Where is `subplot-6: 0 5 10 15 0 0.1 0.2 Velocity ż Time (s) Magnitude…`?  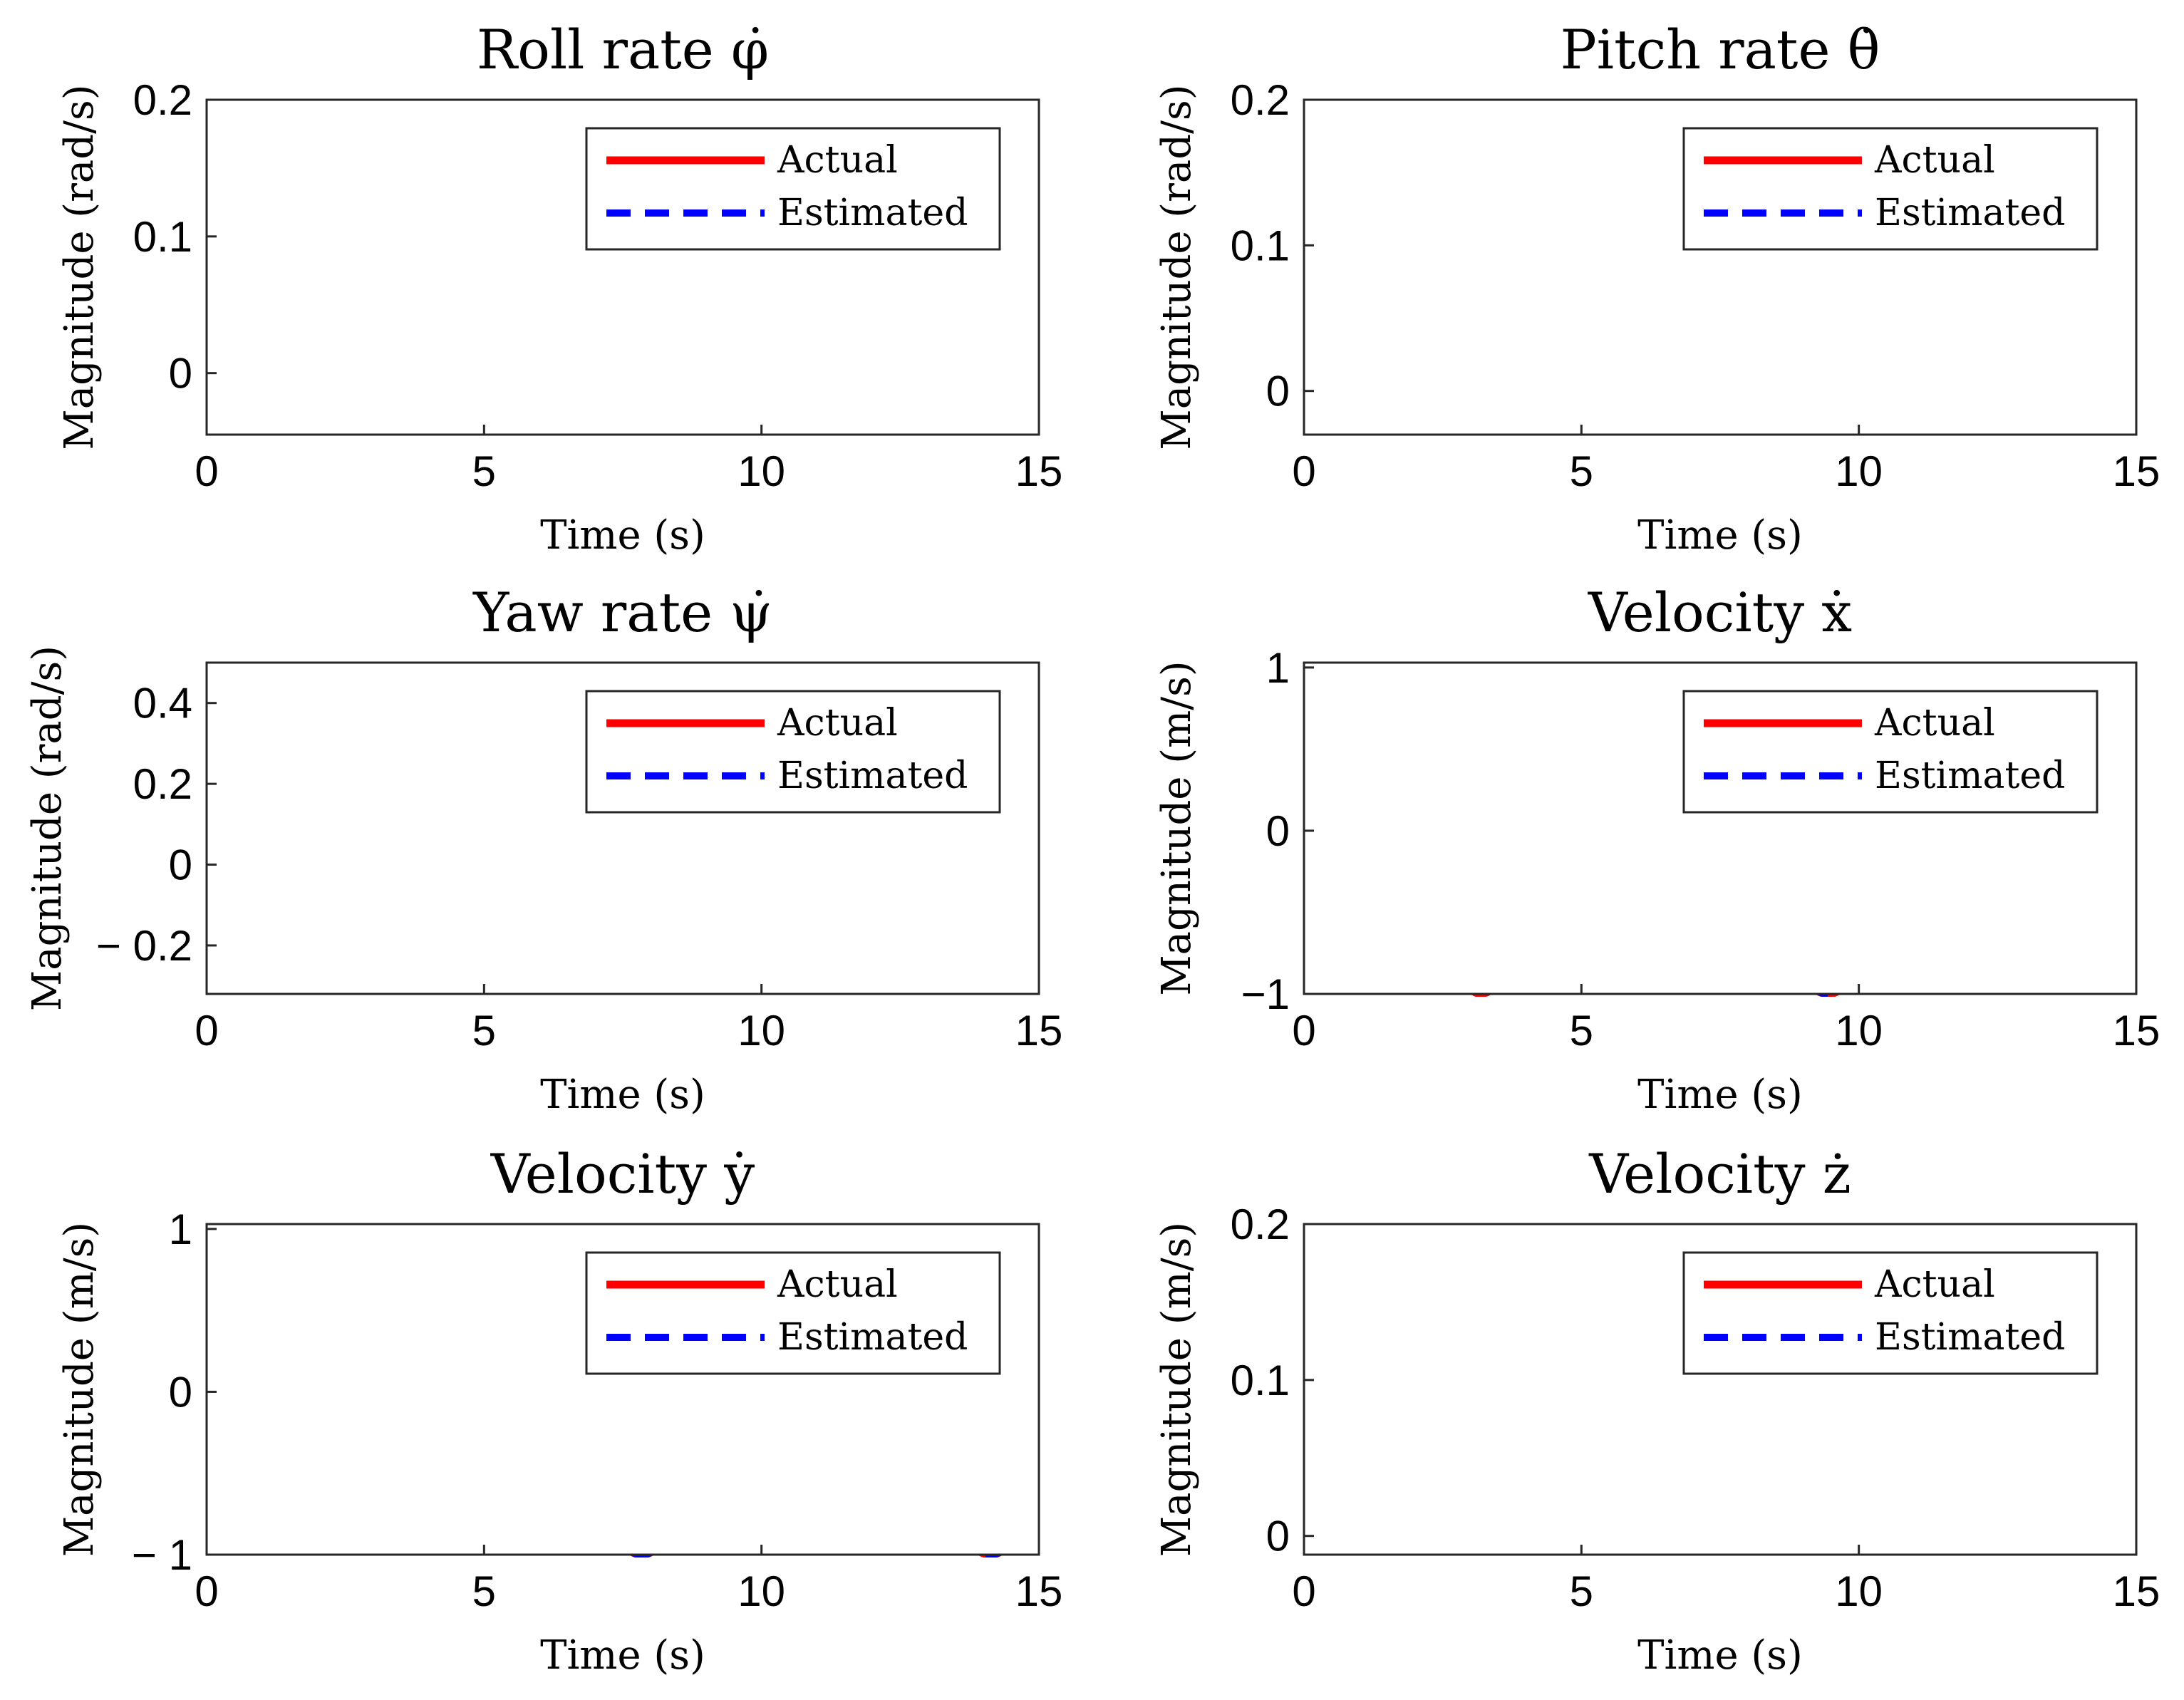 subplot-6: 0 5 10 15 0 0.1 0.2 Velocity ż Time (s) Magnitude… is located at coordinates (1657, 1410).